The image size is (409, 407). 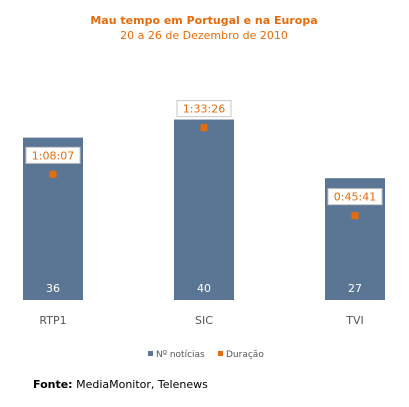 What do you see at coordinates (180, 355) in the screenshot?
I see `legend-label-n-not-cias: Nº notícias` at bounding box center [180, 355].